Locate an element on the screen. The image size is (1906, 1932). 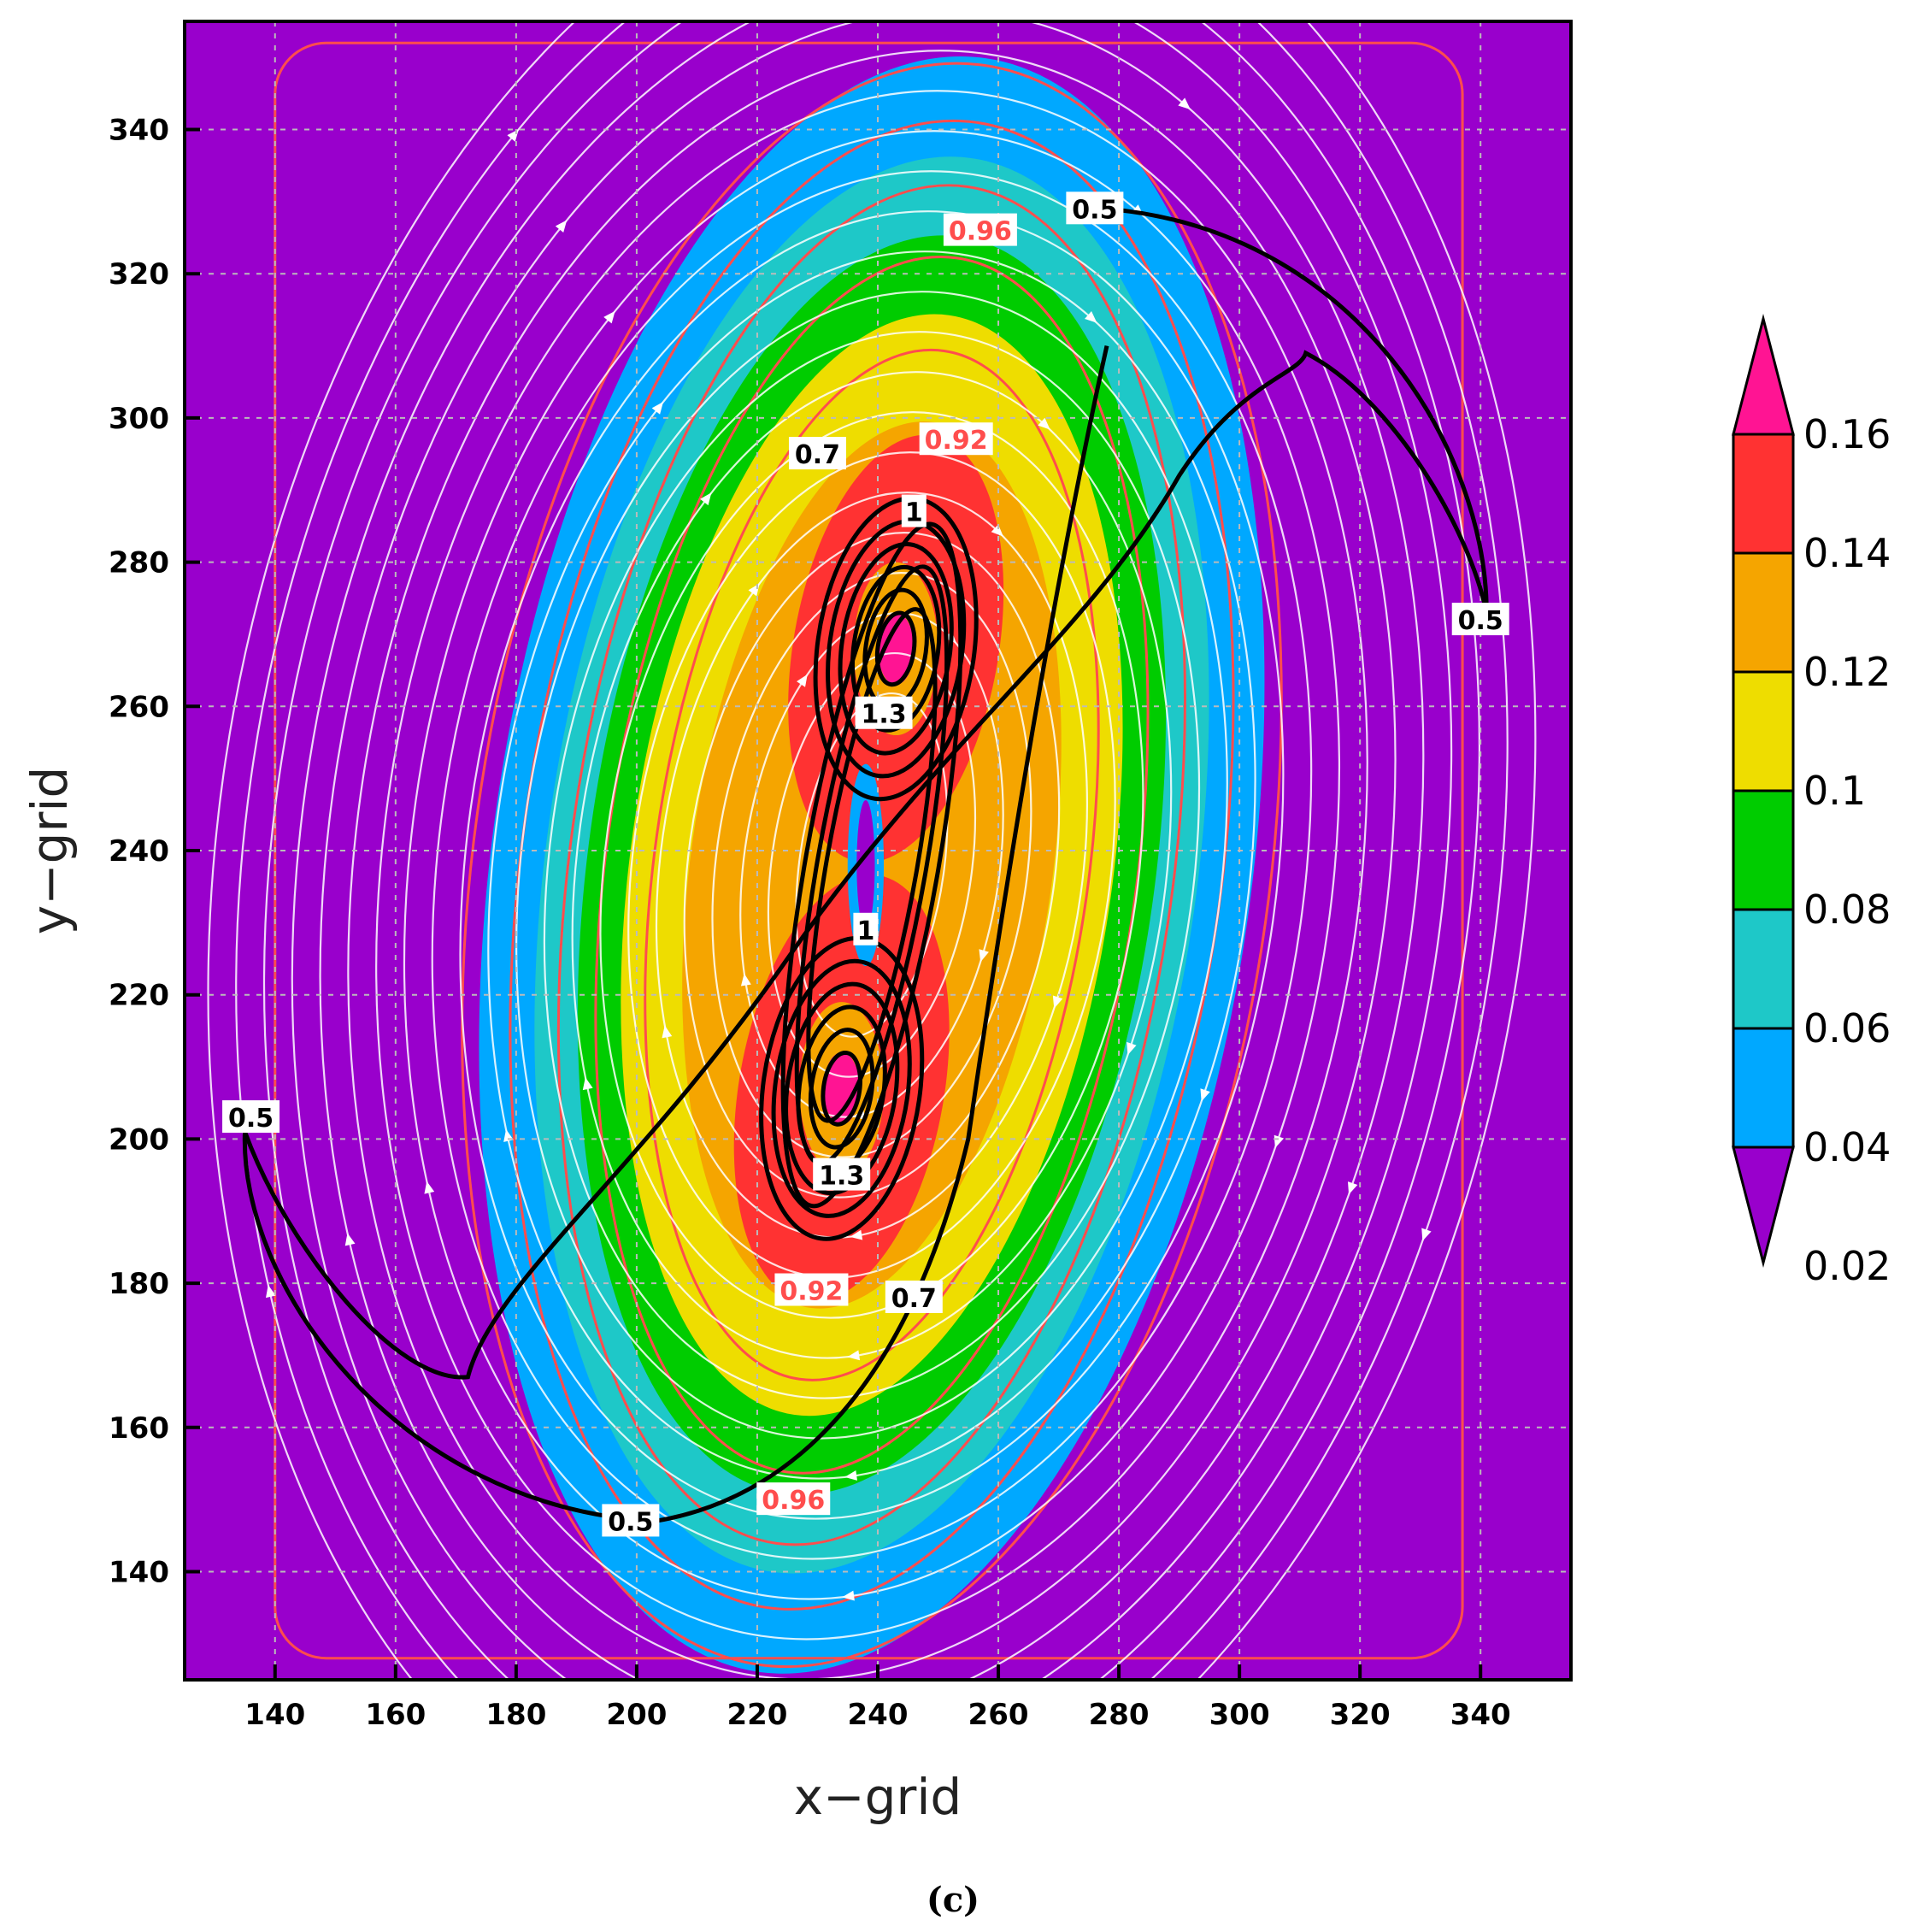
band-0.16-core-1 is located at coordinates (841, 1088).